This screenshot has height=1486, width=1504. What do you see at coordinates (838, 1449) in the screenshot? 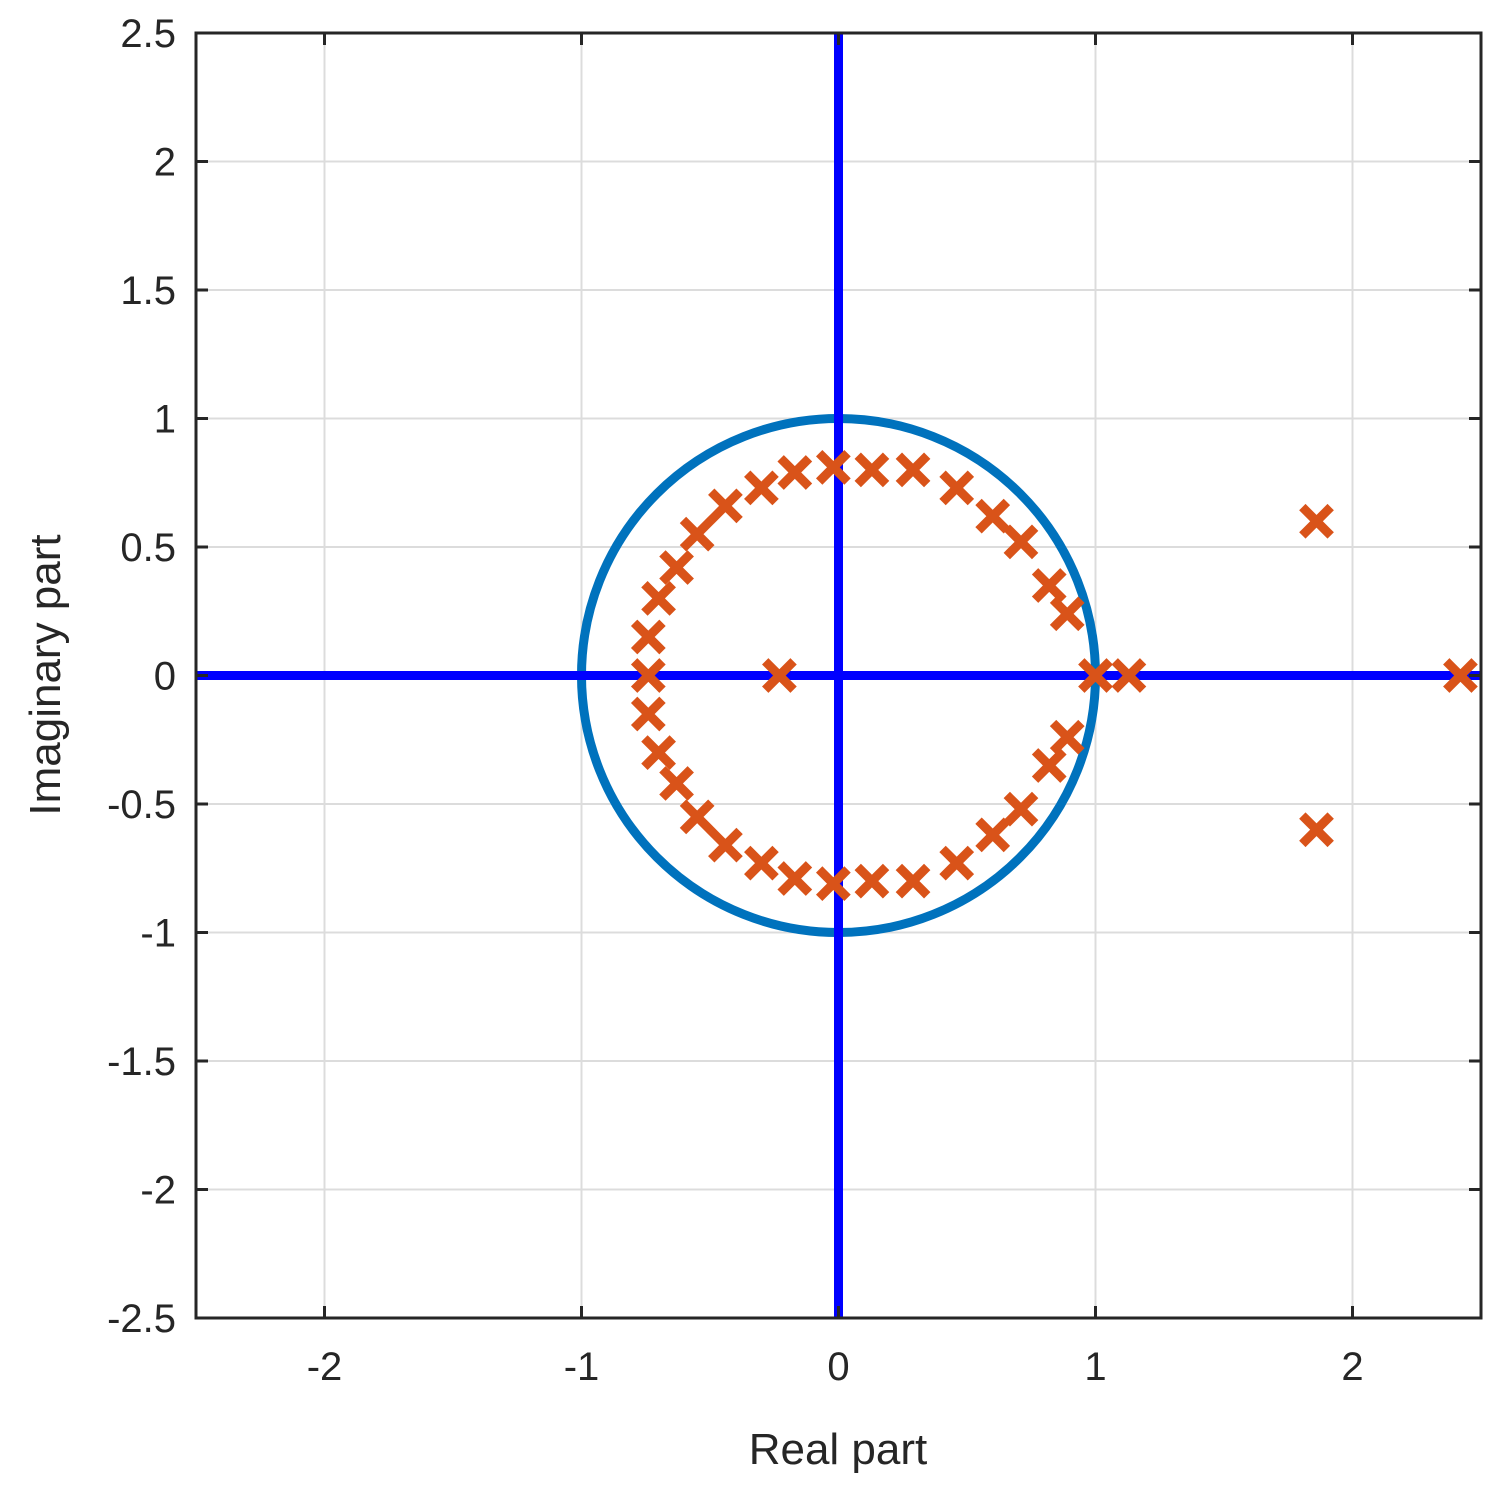
I see `x-axis-label: Real part` at bounding box center [838, 1449].